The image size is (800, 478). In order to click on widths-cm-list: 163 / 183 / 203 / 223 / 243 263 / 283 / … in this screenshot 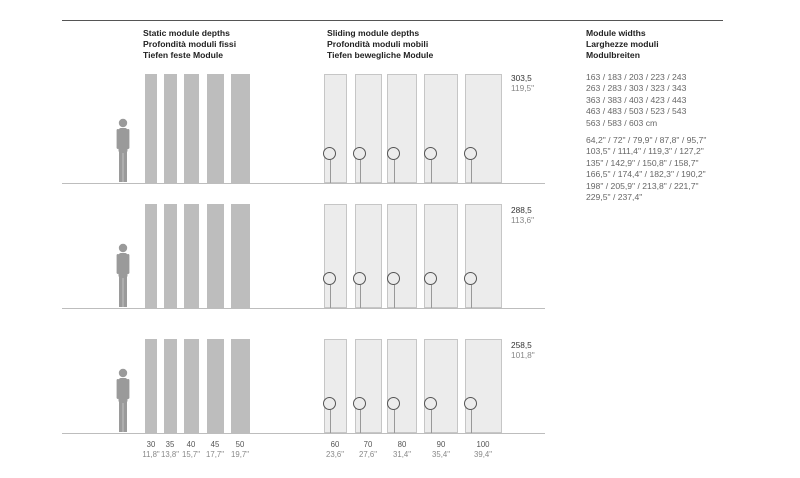, I will do `click(636, 100)`.